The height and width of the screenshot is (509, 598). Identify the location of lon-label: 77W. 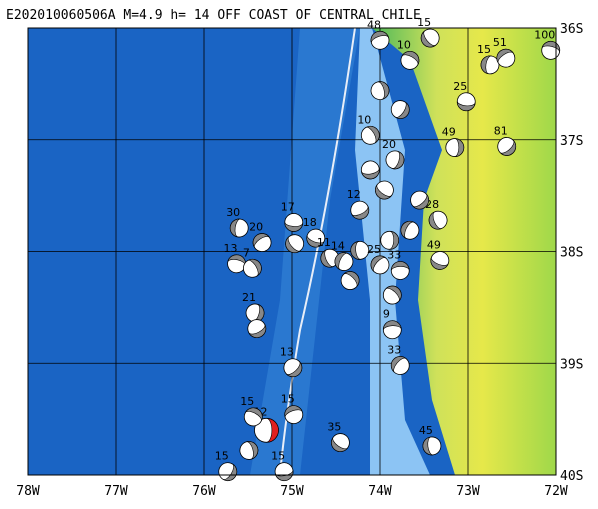
(116, 491).